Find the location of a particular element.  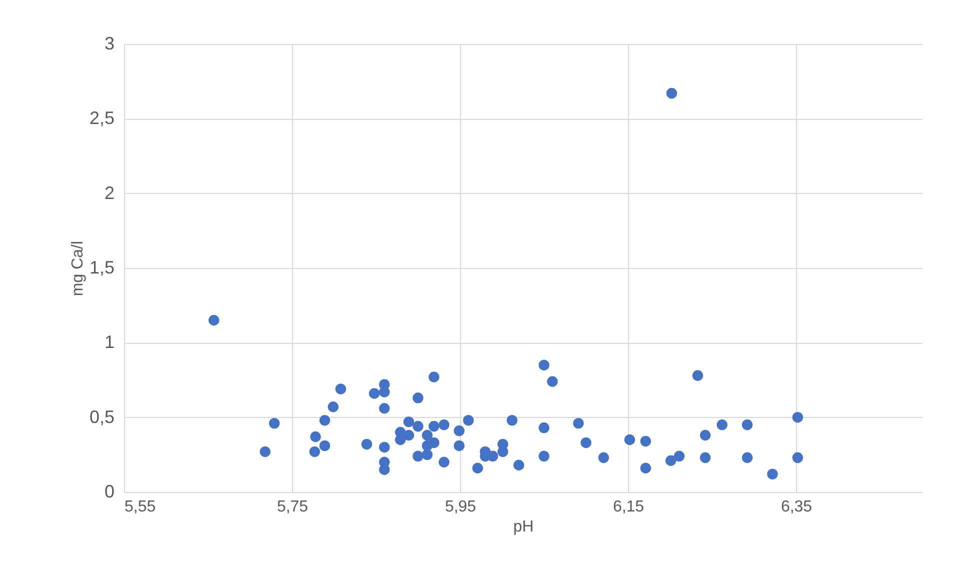

y-axis-title: mg Ca/l is located at coordinates (77, 268).